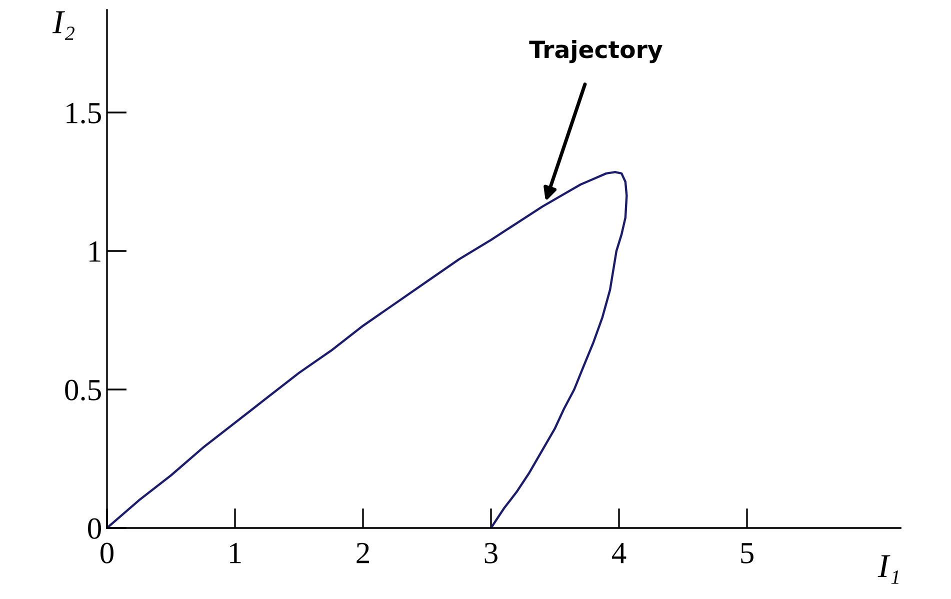 The width and height of the screenshot is (951, 599). I want to click on y-tick-label: 1, so click(95, 251).